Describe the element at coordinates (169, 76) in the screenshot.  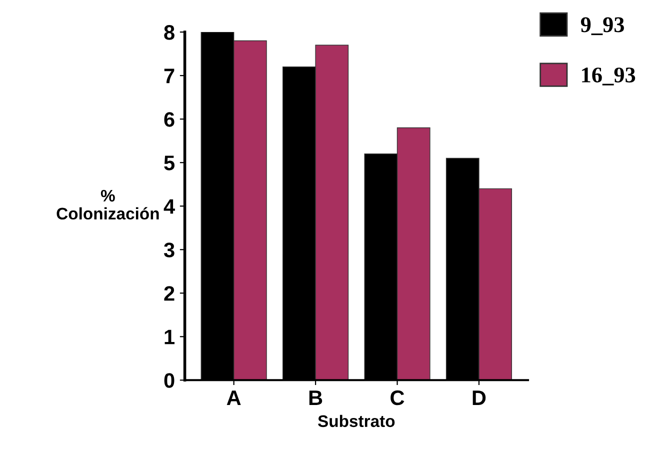
I see `y-tick-label: 7` at that location.